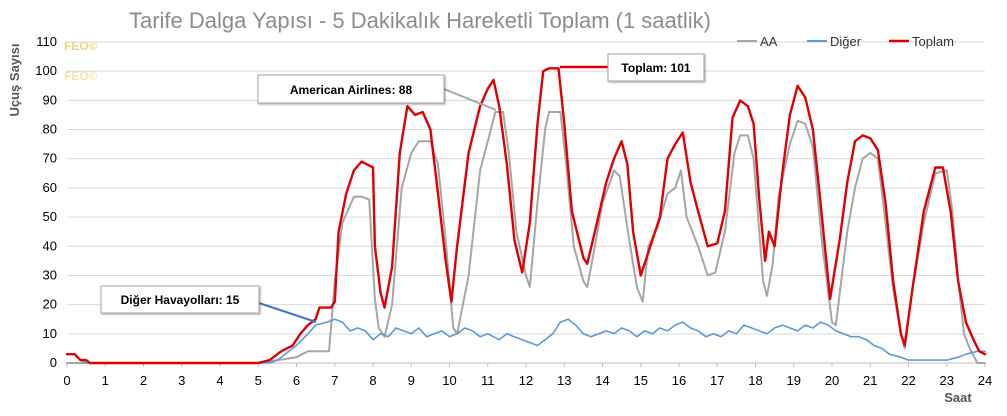 The height and width of the screenshot is (416, 1007). I want to click on series-line-diger, so click(526, 341).